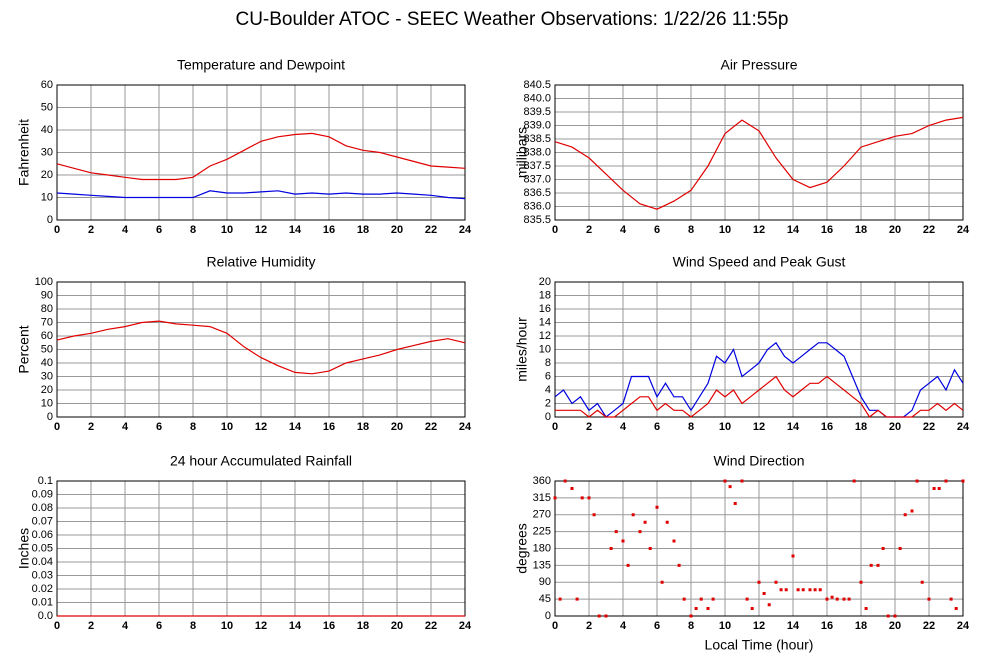  What do you see at coordinates (47, 322) in the screenshot?
I see `y-tick-label: 70` at bounding box center [47, 322].